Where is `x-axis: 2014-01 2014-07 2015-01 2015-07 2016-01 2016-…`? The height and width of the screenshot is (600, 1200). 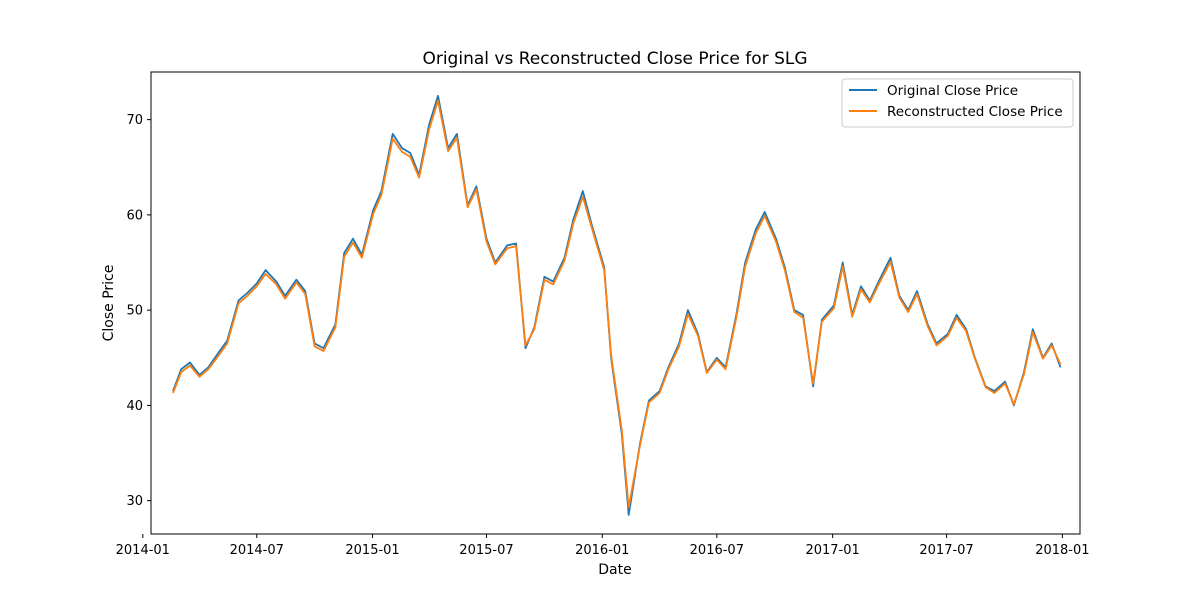
x-axis: 2014-01 2014-07 2015-01 2015-07 2016-01 2016-… is located at coordinates (603, 546).